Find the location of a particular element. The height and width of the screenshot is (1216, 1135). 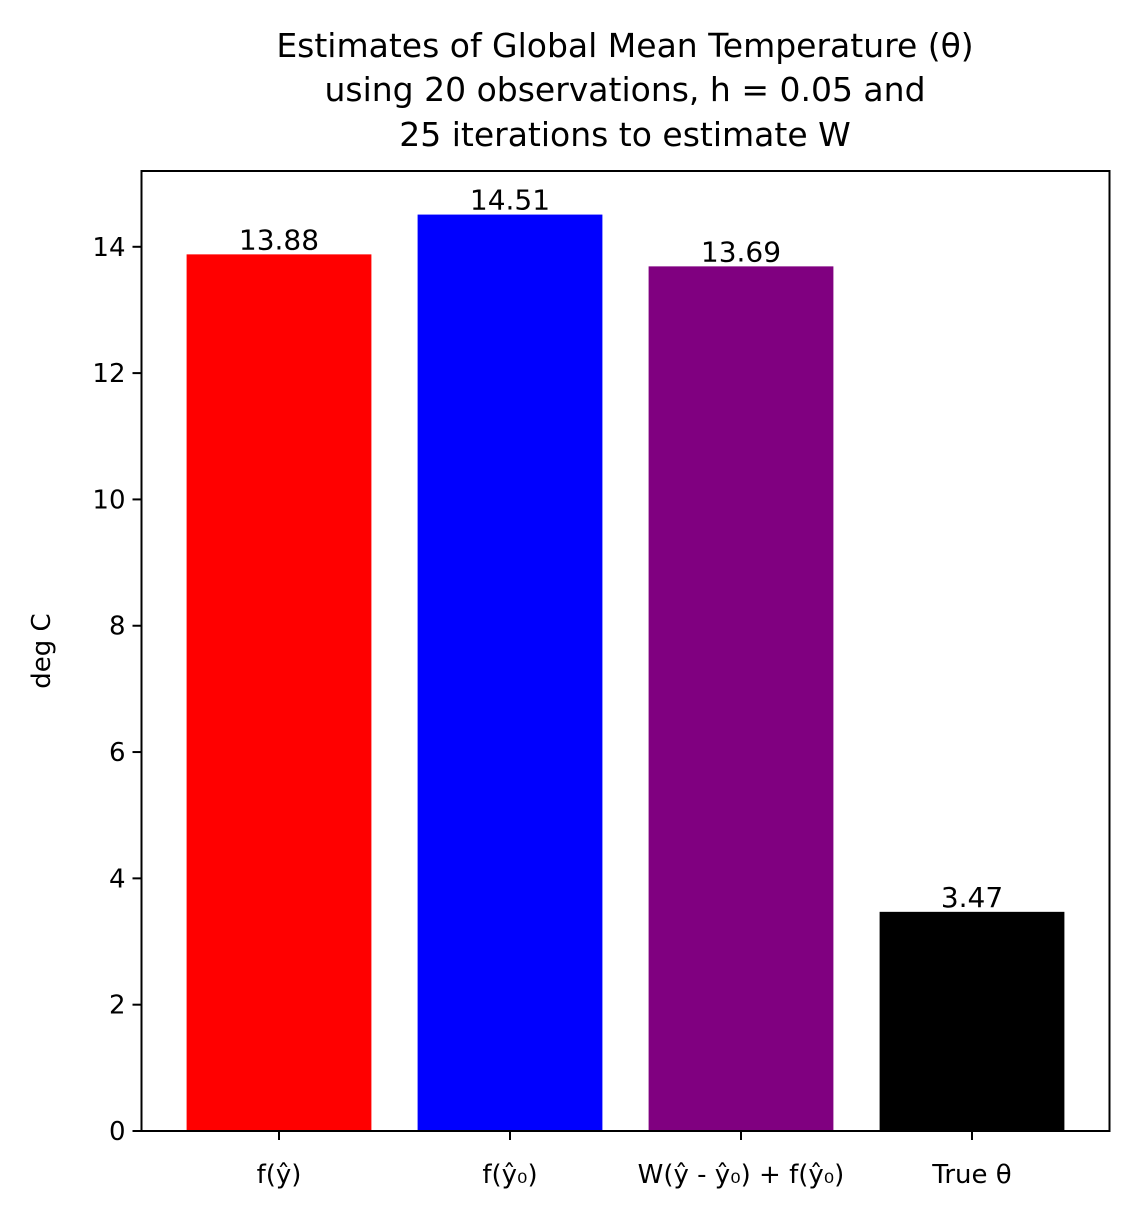

y-tick-label: 14 is located at coordinates (108, 248).